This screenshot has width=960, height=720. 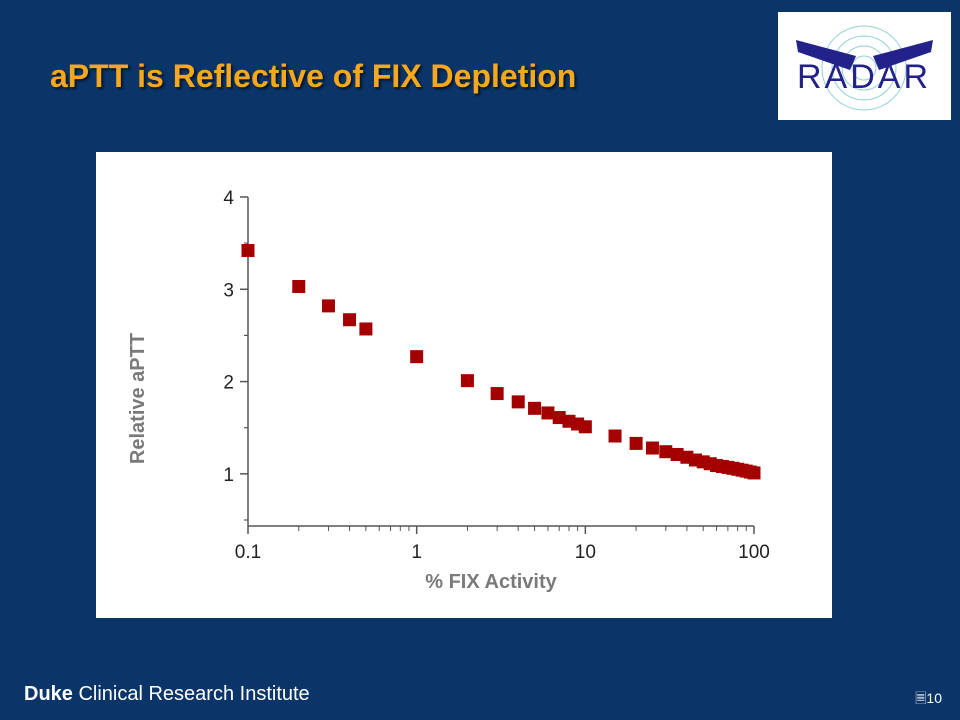 What do you see at coordinates (491, 582) in the screenshot?
I see `x-axis-title: % FIX Activity` at bounding box center [491, 582].